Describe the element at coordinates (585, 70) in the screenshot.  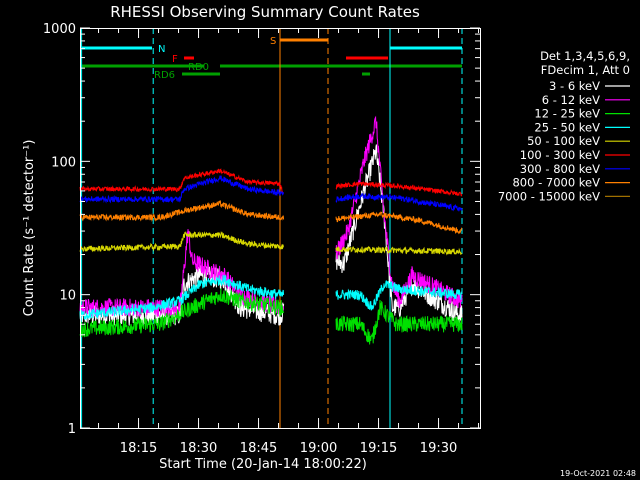
I see `legend-header-line-2: FDecim 1, Att 0` at that location.